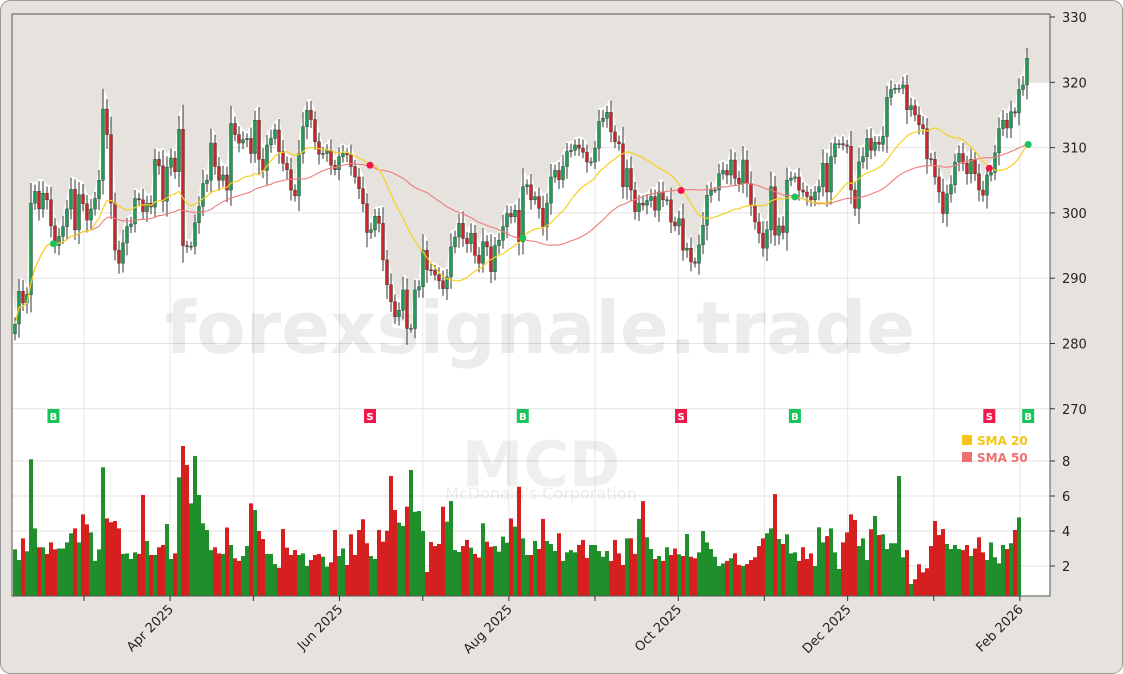 This screenshot has width=1123, height=674. Describe the element at coordinates (1002, 458) in the screenshot. I see `legend-label-sma50: SMA 50` at that location.